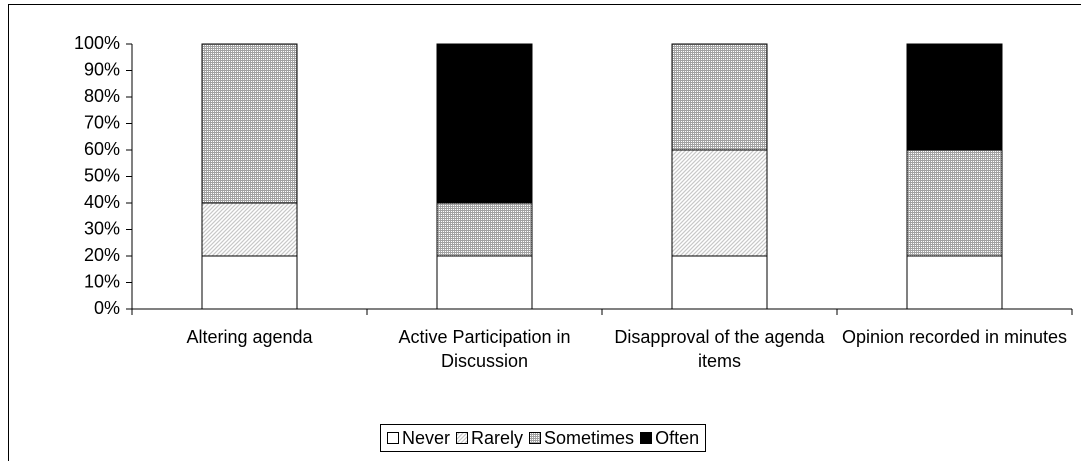  What do you see at coordinates (102, 122) in the screenshot?
I see `y-tick-label: 70%` at bounding box center [102, 122].